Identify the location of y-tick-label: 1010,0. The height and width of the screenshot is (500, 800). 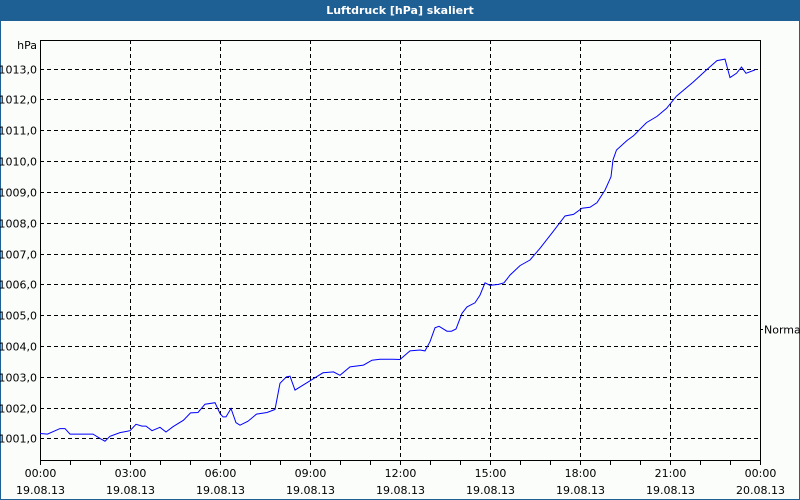
(18, 162).